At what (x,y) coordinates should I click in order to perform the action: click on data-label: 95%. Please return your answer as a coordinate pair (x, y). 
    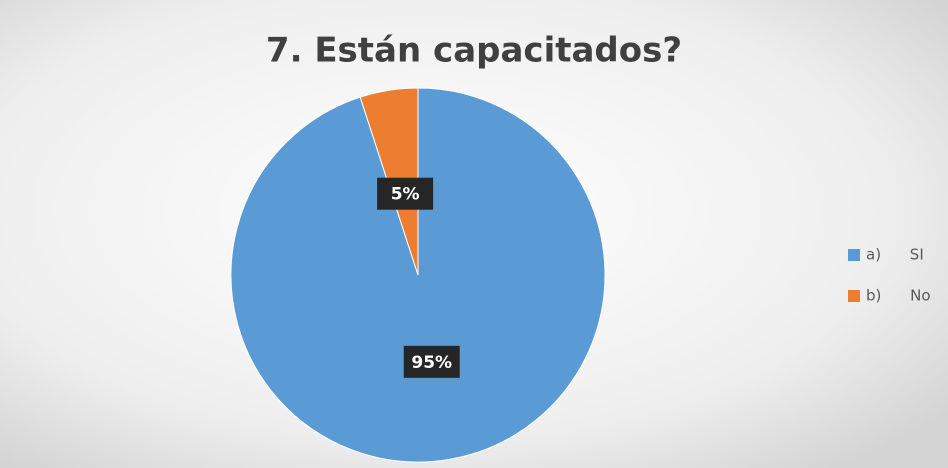
    Looking at the image, I should click on (431, 361).